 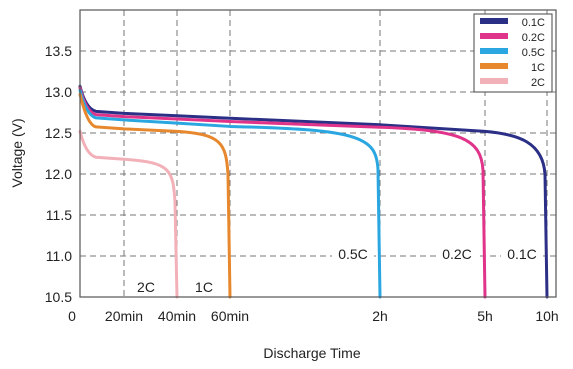 What do you see at coordinates (128, 214) in the screenshot?
I see `series-line-2c` at bounding box center [128, 214].